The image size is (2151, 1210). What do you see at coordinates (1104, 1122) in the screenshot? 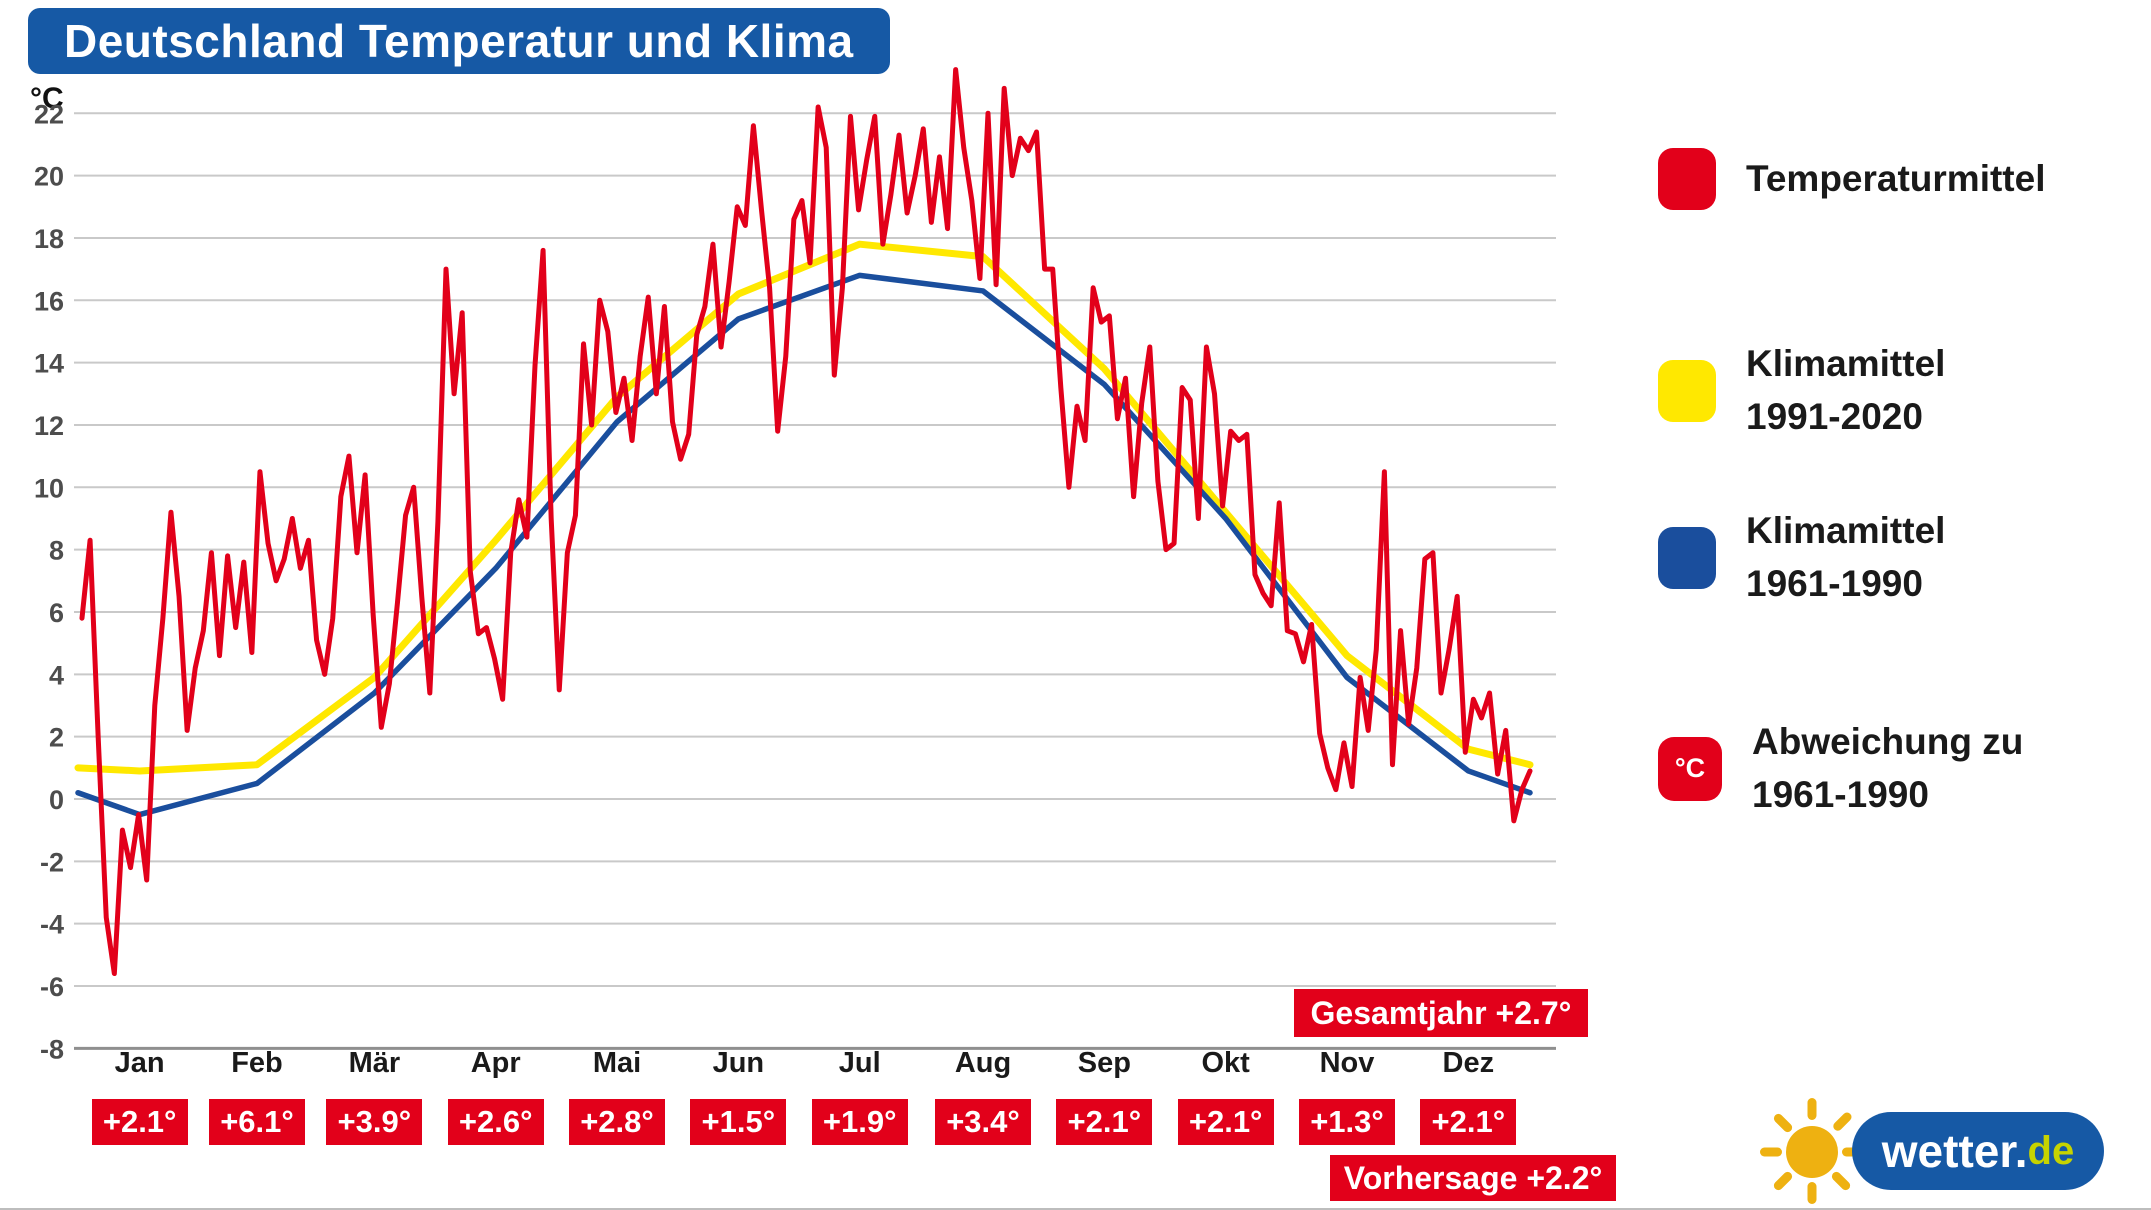
I see `deviation-badge-sep: +2.1°` at bounding box center [1104, 1122].